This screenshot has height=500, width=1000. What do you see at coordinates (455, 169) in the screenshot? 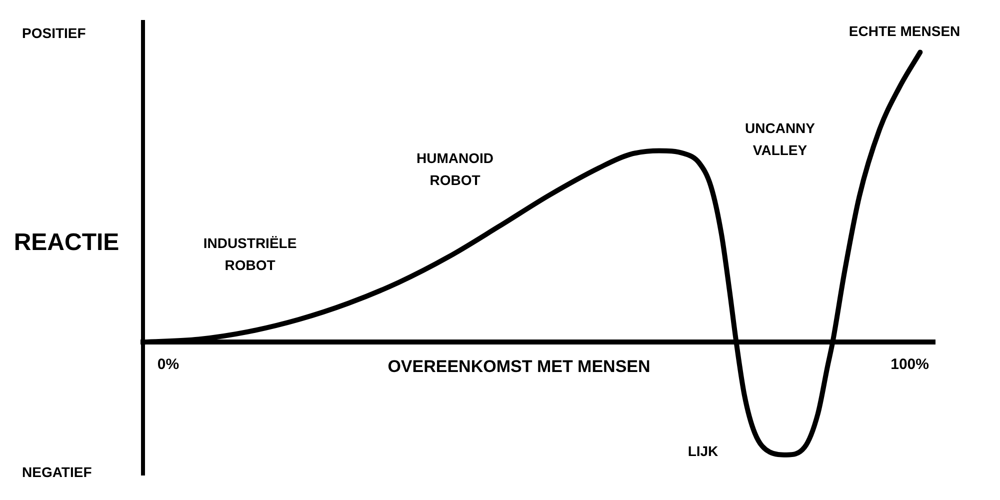
I see `annotation: HUMANOID ROBOT` at bounding box center [455, 169].